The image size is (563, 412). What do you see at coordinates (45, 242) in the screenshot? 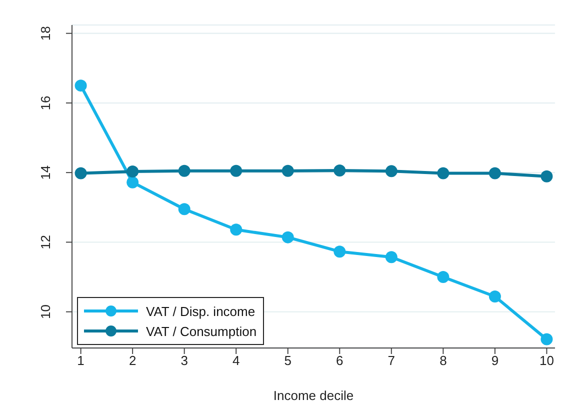
I see `y-tick-label: 12` at bounding box center [45, 242].